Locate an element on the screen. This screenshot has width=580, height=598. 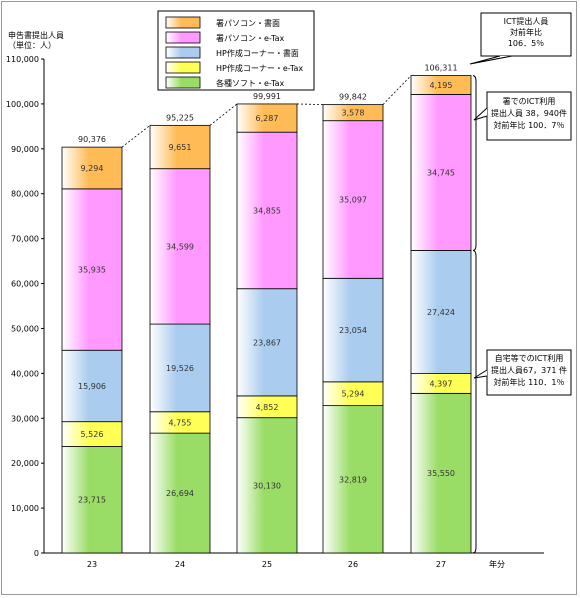
callout-ict-total-text: ICT提出人員 is located at coordinates (526, 21).